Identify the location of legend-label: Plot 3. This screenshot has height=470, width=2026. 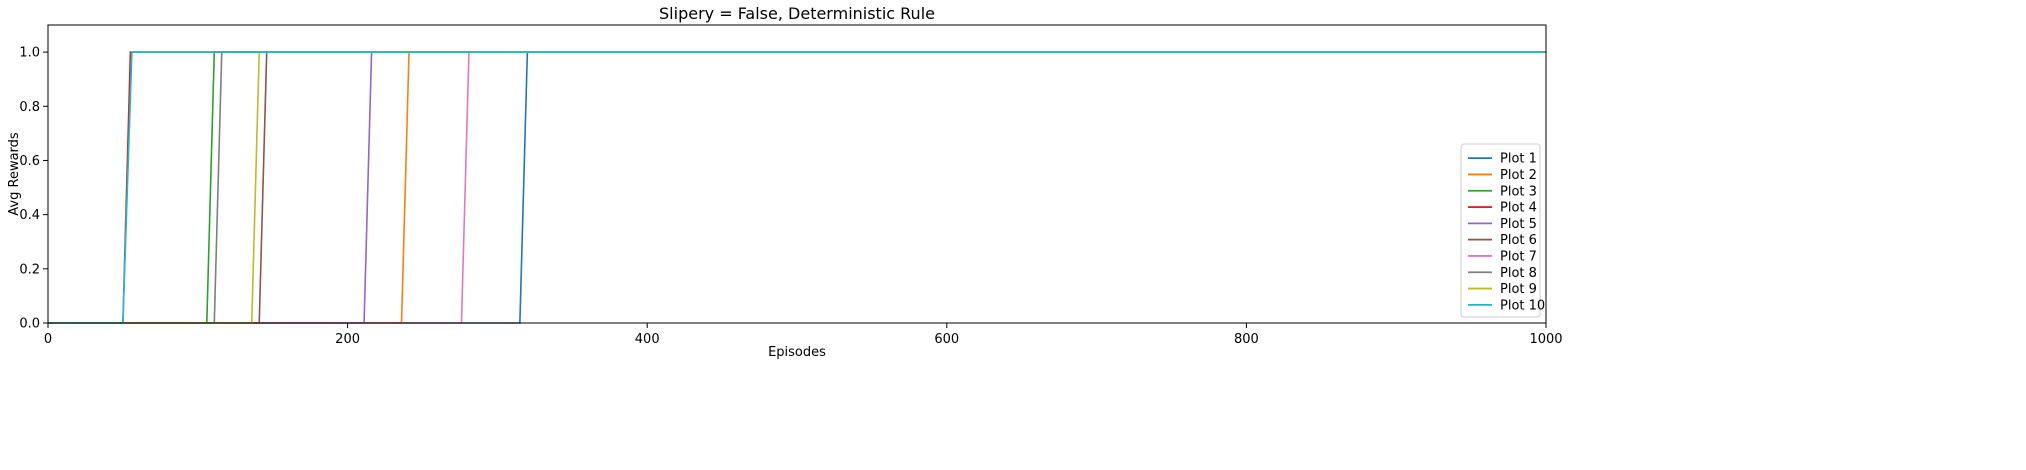
(1518, 191).